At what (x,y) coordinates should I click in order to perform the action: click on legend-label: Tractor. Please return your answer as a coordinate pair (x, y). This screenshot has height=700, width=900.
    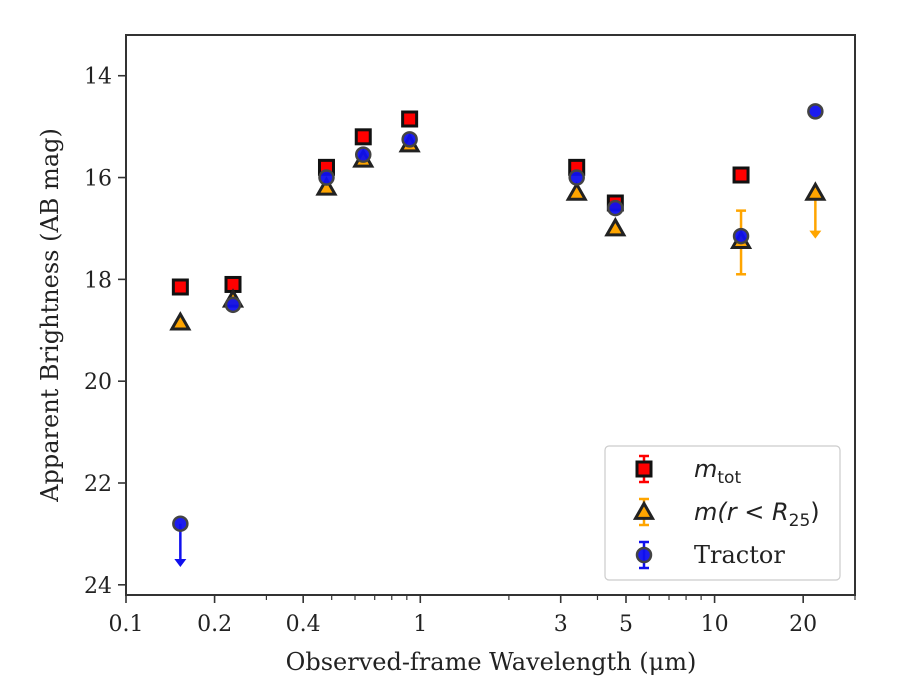
    Looking at the image, I should click on (739, 555).